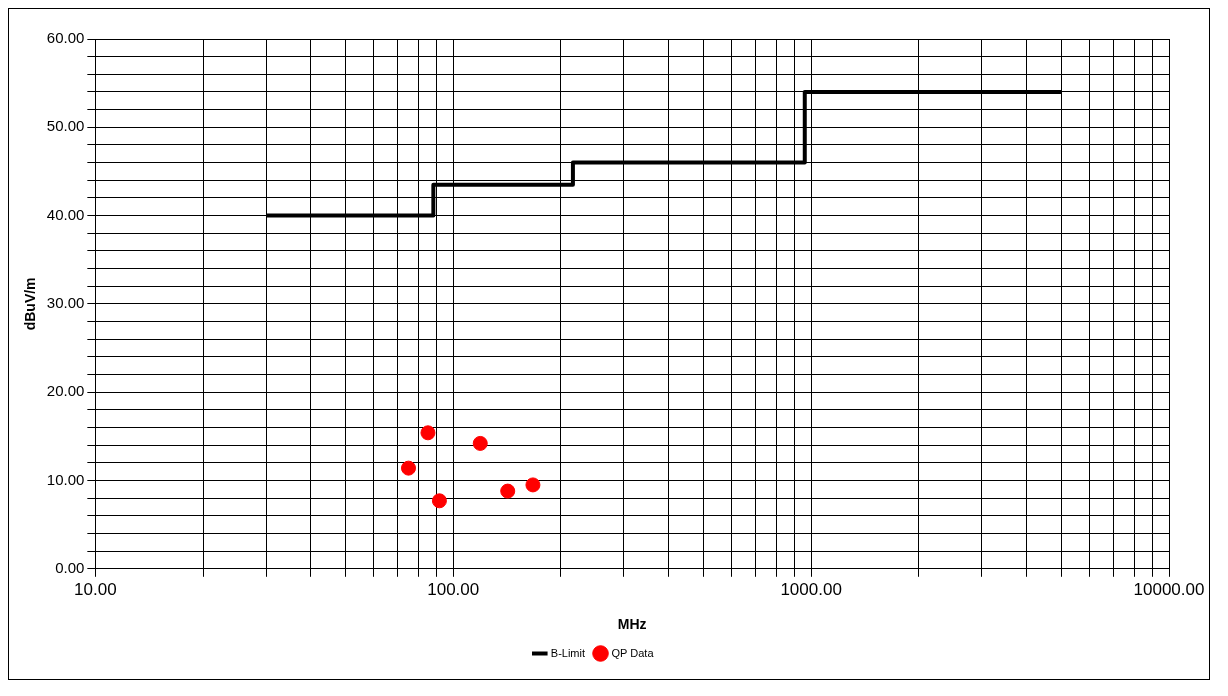 The width and height of the screenshot is (1228, 696). I want to click on x-tick-label: 1000.00, so click(811, 589).